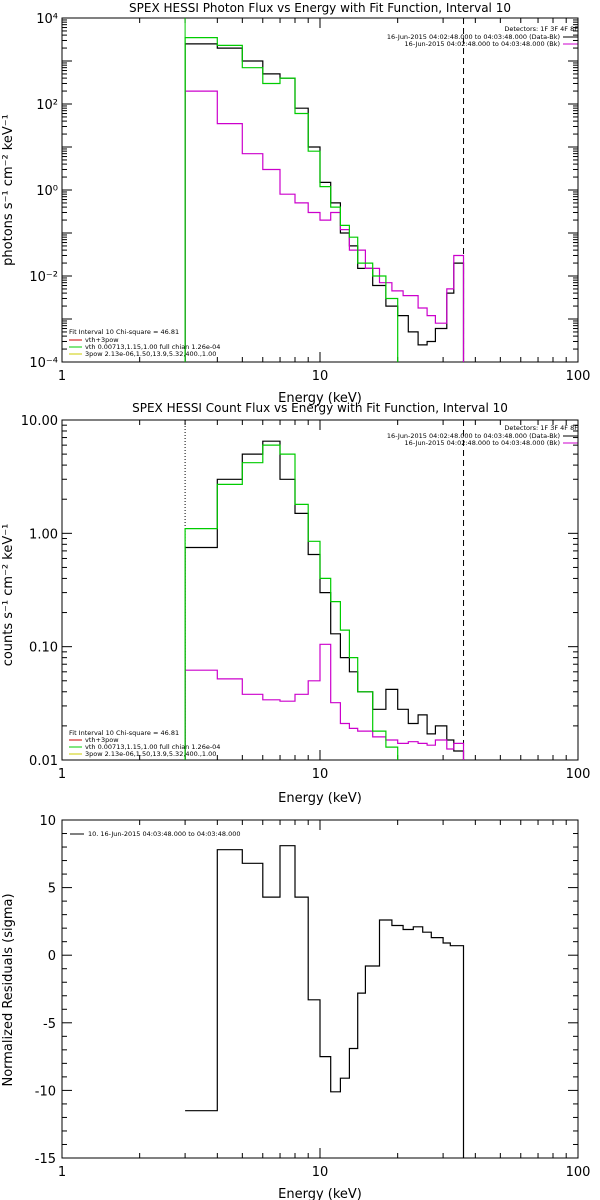 Image resolution: width=600 pixels, height=1200 pixels. Describe the element at coordinates (43, 534) in the screenshot. I see `count-flux-ytick-label: 1.00` at that location.